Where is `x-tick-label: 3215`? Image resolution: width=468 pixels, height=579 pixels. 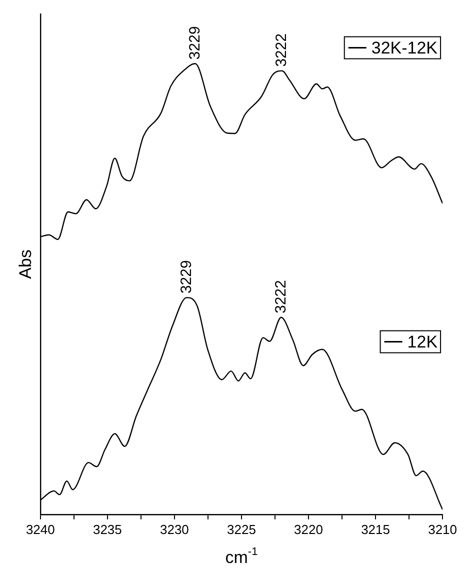 x-tick-label: 3215 is located at coordinates (375, 529).